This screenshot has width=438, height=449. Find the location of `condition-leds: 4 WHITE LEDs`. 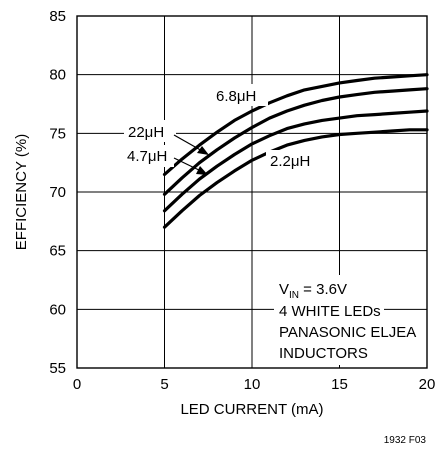

condition-leds: 4 WHITE LEDs is located at coordinates (330, 311).